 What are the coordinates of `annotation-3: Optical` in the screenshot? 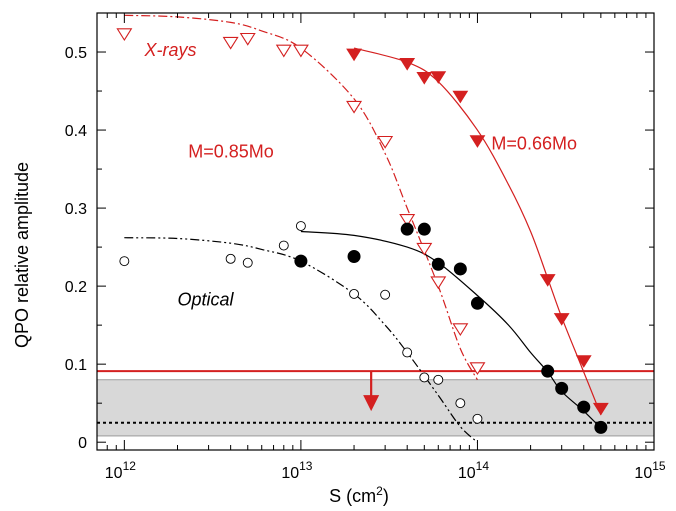 It's located at (205, 300).